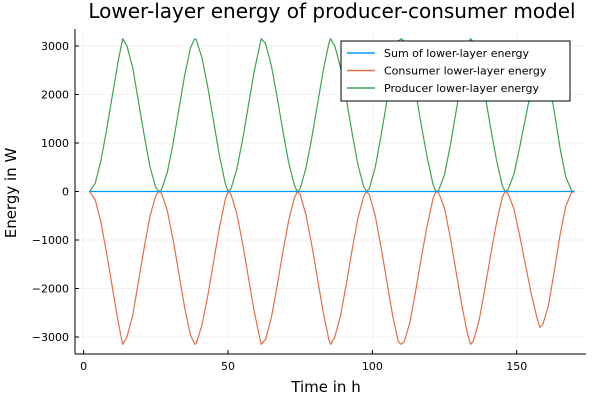 The width and height of the screenshot is (600, 400). Describe the element at coordinates (325, 387) in the screenshot. I see `x-axis-title: Time in h` at that location.